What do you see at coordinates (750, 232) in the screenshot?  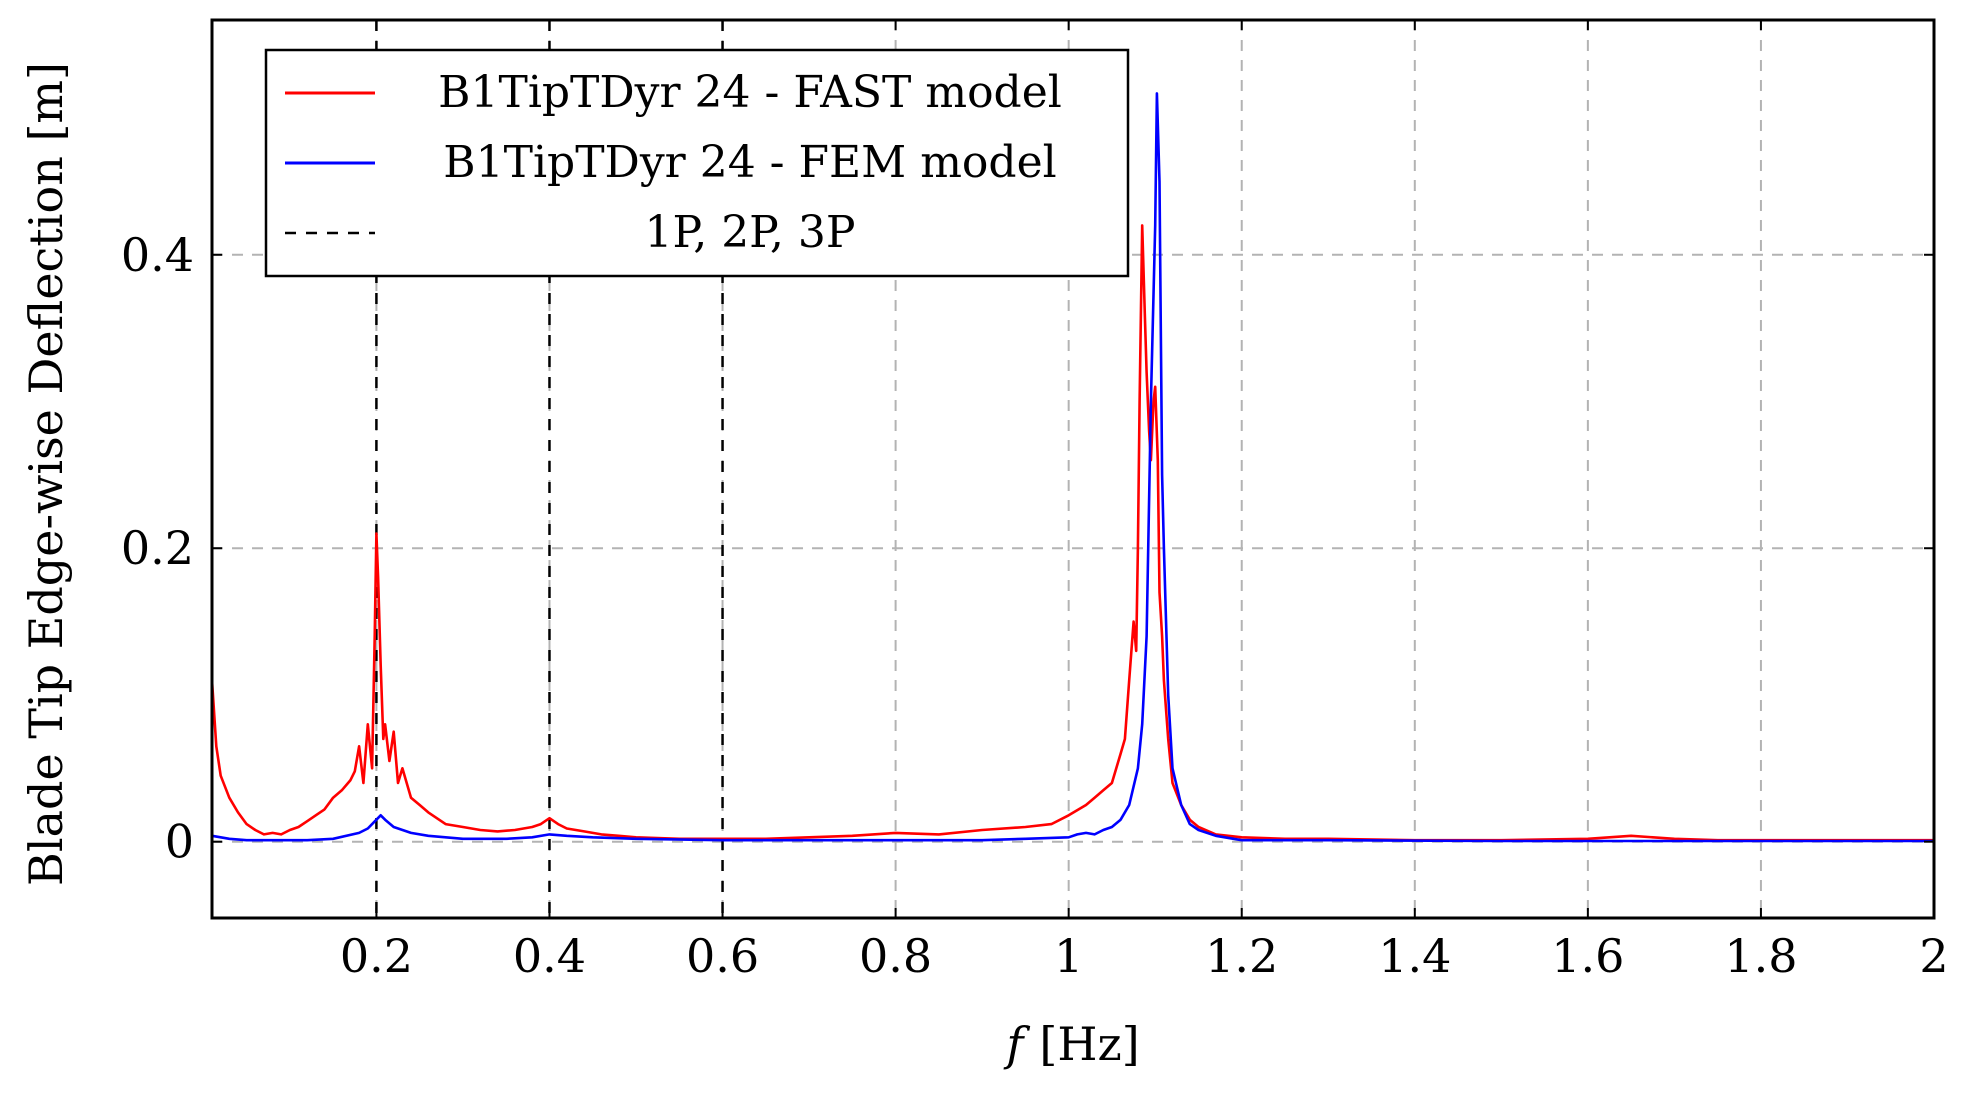 I see `legend-label-harmonics: 1P, 2P, 3P` at bounding box center [750, 232].